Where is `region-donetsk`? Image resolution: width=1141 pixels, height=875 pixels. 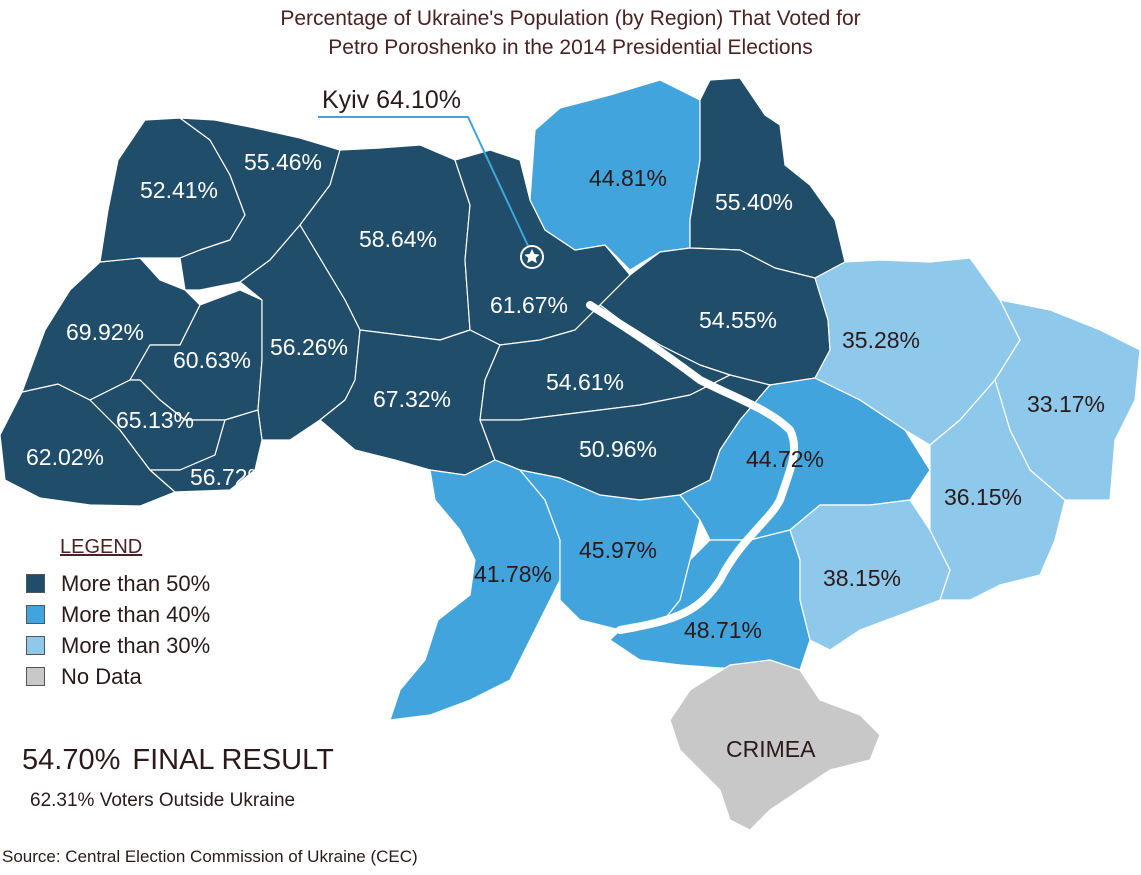 region-donetsk is located at coordinates (997, 490).